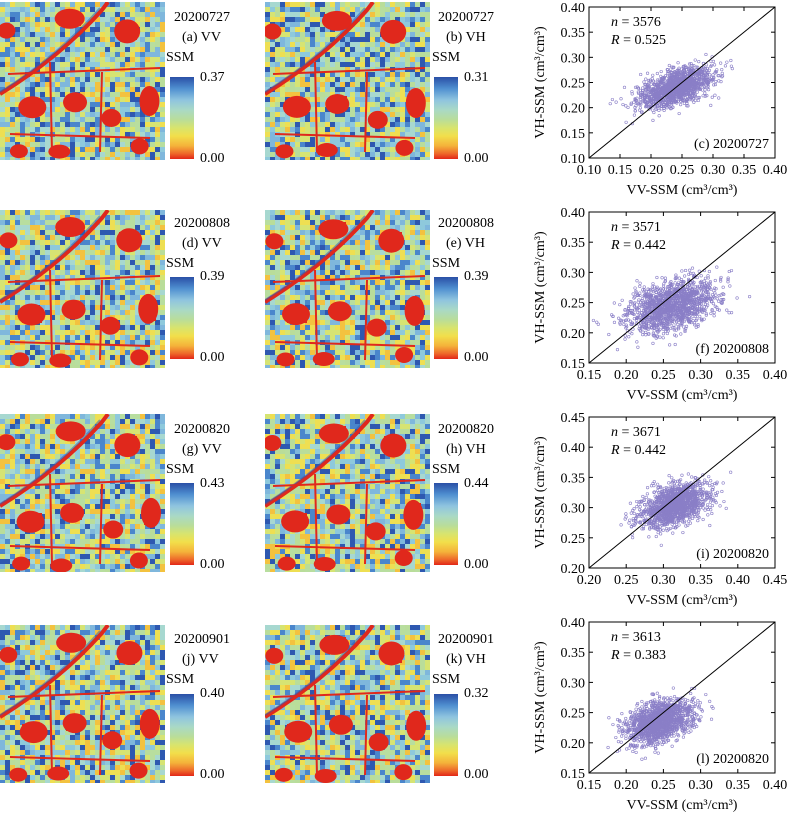 This screenshot has height=820, width=787. I want to click on map-date-h: 20200820, so click(466, 429).